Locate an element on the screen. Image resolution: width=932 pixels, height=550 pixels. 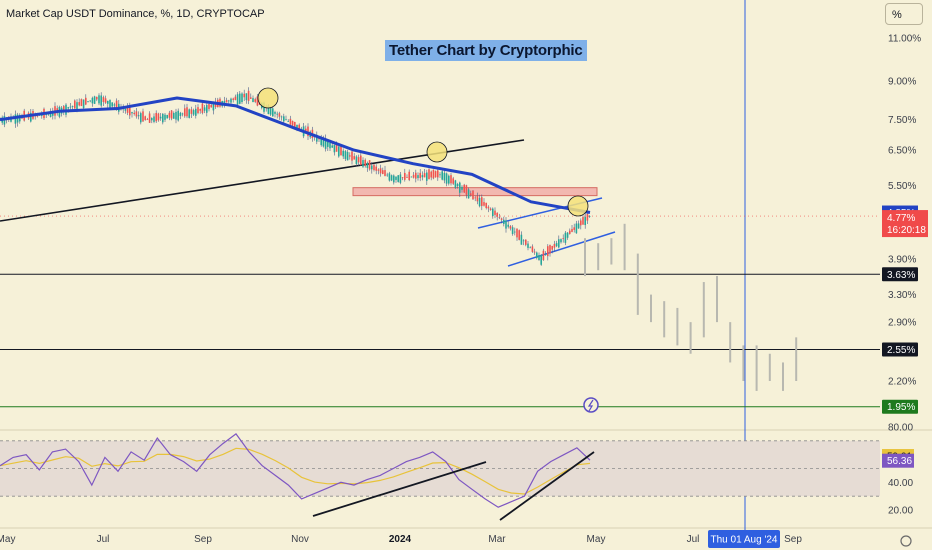
x-tick-label: Jul is located at coordinates (103, 539).